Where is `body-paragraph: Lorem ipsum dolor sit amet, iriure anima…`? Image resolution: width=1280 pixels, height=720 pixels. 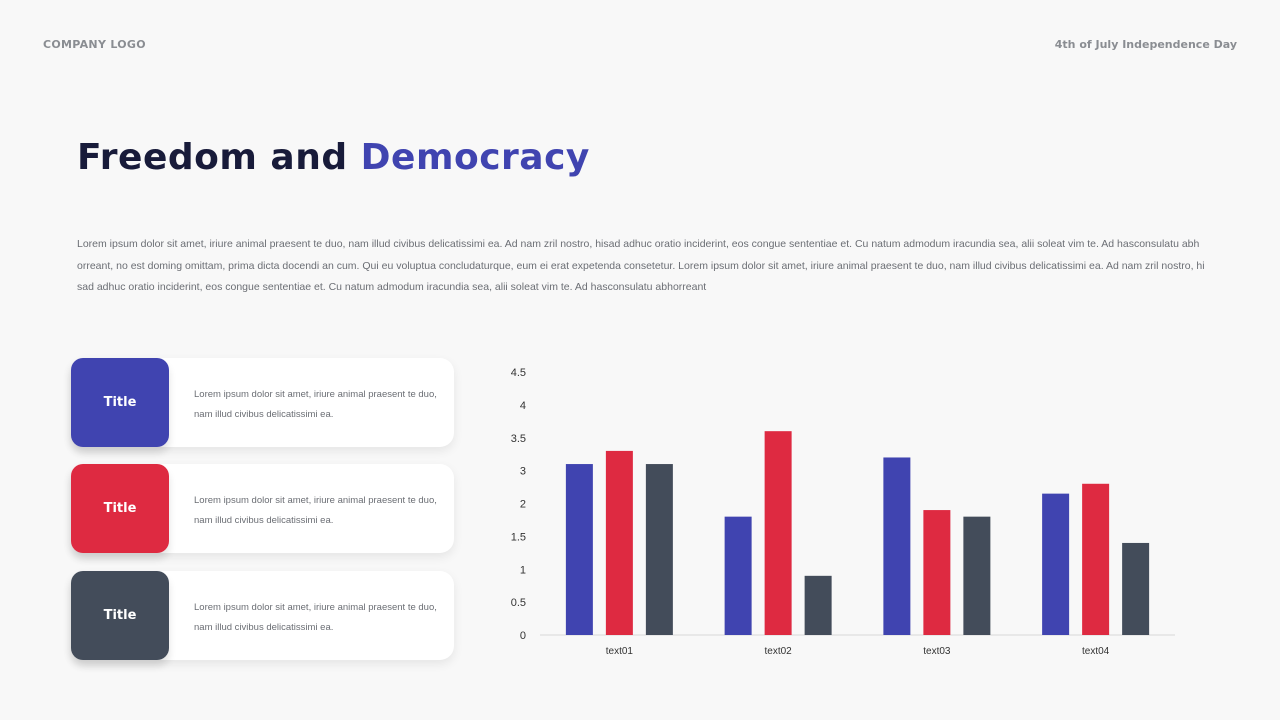
body-paragraph: Lorem ipsum dolor sit amet, iriure anima… is located at coordinates (641, 265).